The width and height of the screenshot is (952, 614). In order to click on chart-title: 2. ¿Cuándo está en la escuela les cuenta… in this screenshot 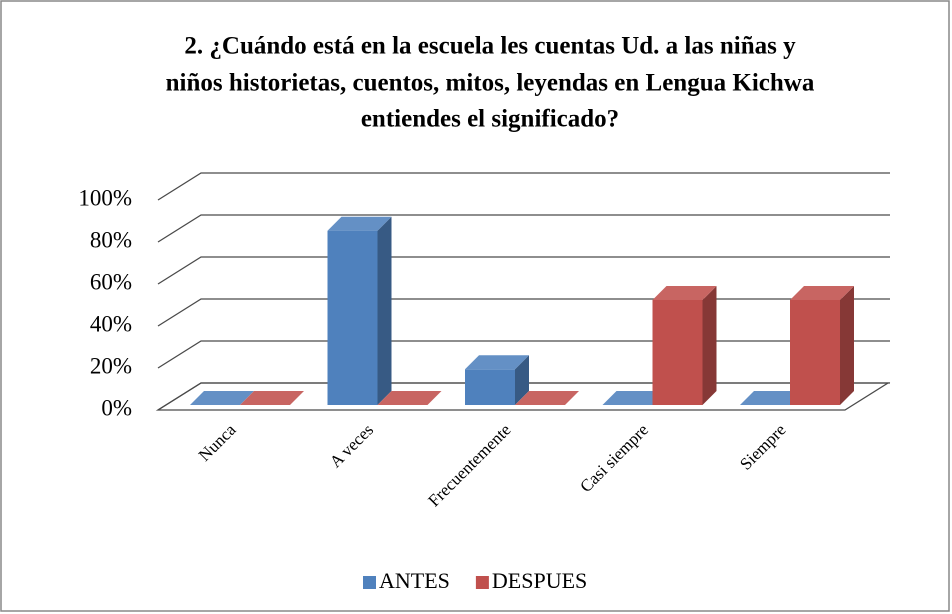, I will do `click(490, 46)`.